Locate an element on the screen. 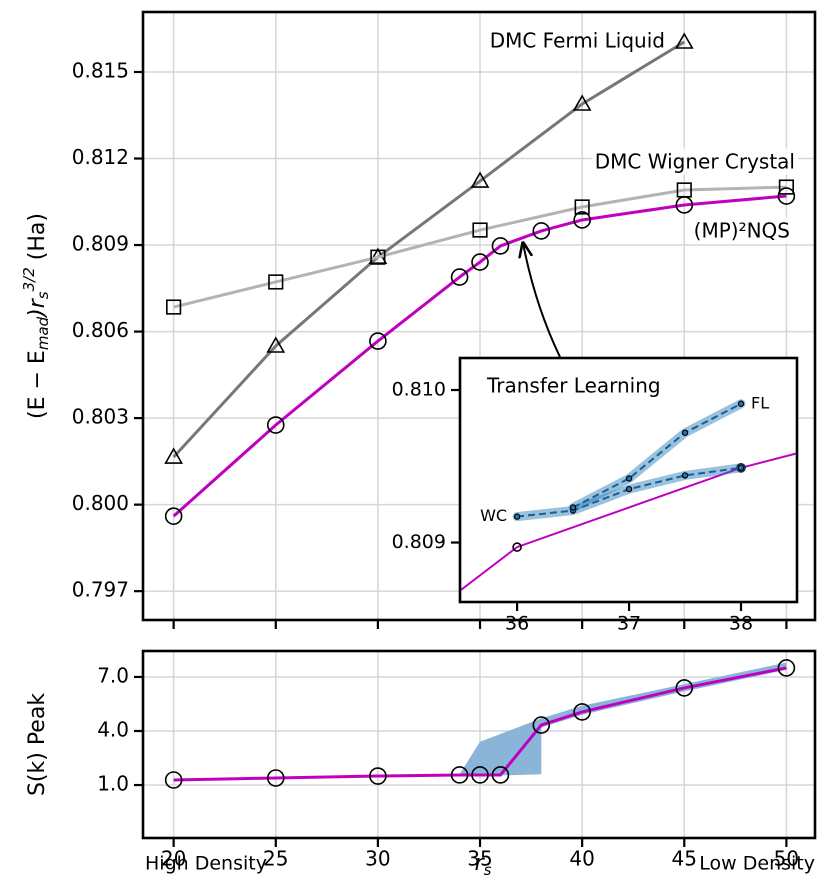 Image resolution: width=830 pixels, height=893 pixels. y-tick-label: 0.815 is located at coordinates (100, 70).